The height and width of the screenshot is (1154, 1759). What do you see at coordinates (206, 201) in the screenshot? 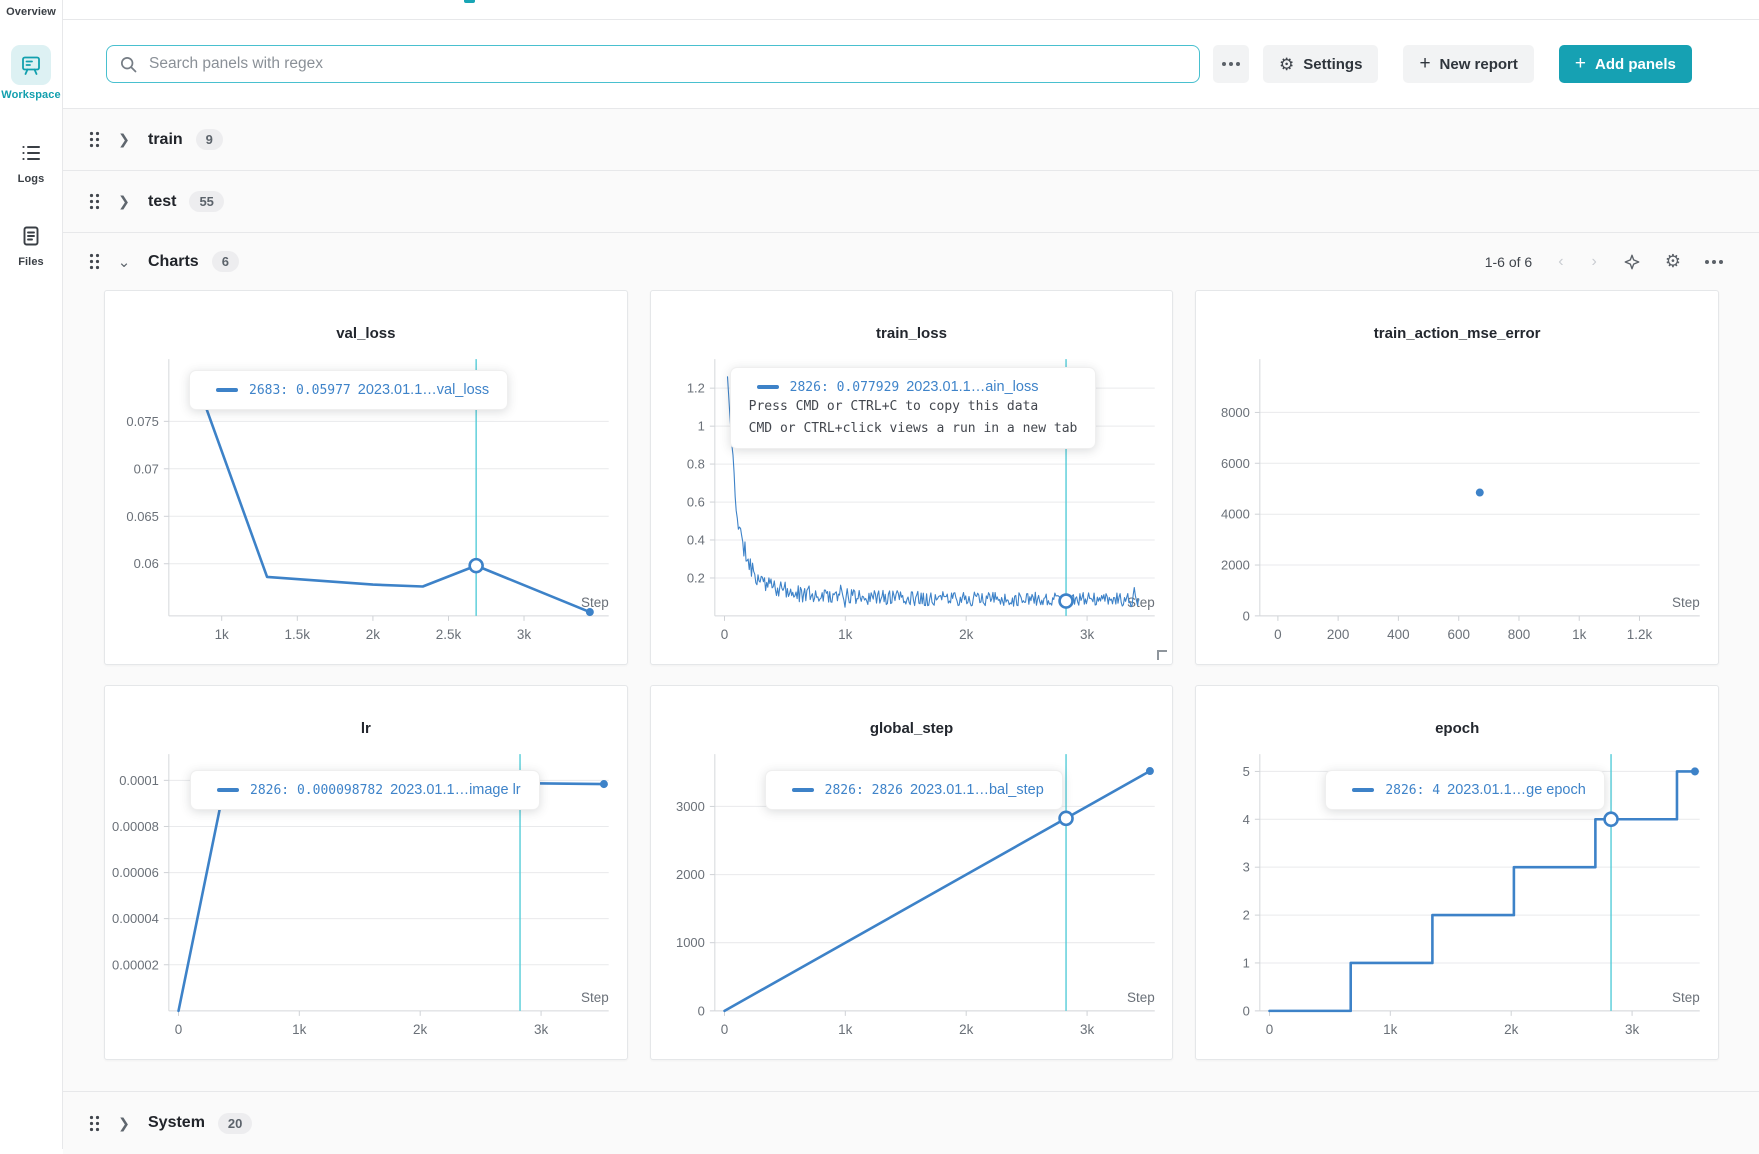
I see `section-count-badge: 55` at bounding box center [206, 201].